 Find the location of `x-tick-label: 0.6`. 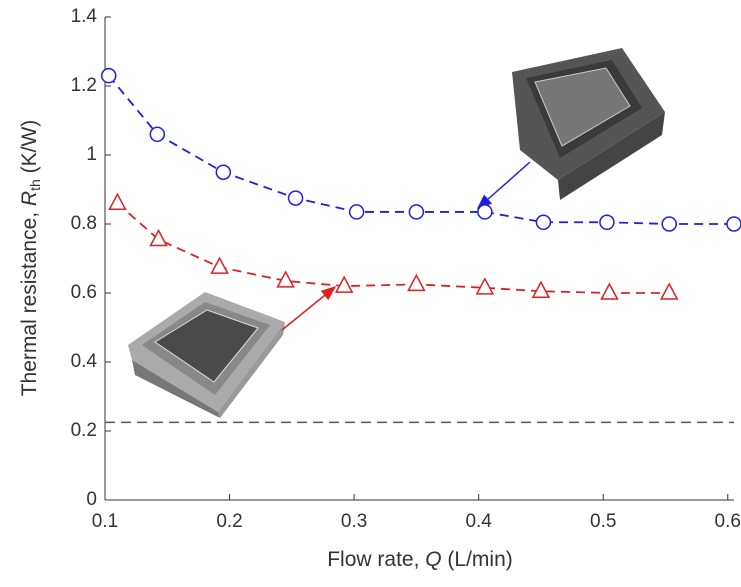

x-tick-label: 0.6 is located at coordinates (728, 521).